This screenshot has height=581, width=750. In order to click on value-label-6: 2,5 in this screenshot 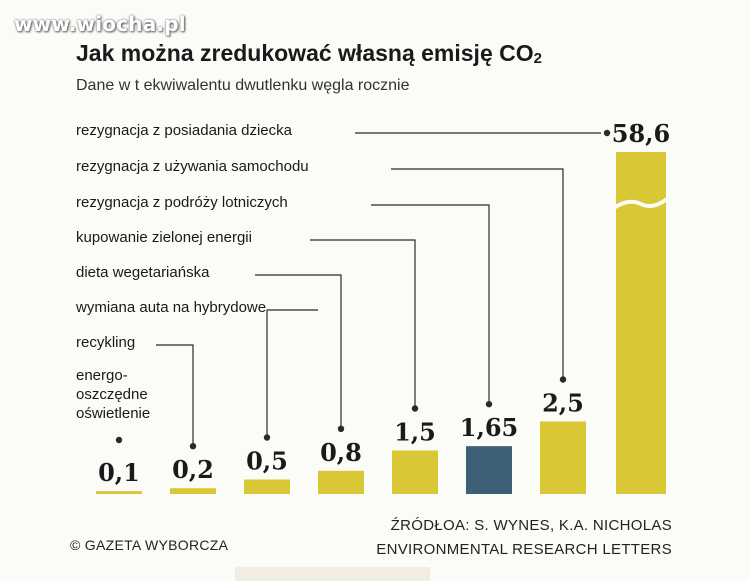, I will do `click(563, 403)`.